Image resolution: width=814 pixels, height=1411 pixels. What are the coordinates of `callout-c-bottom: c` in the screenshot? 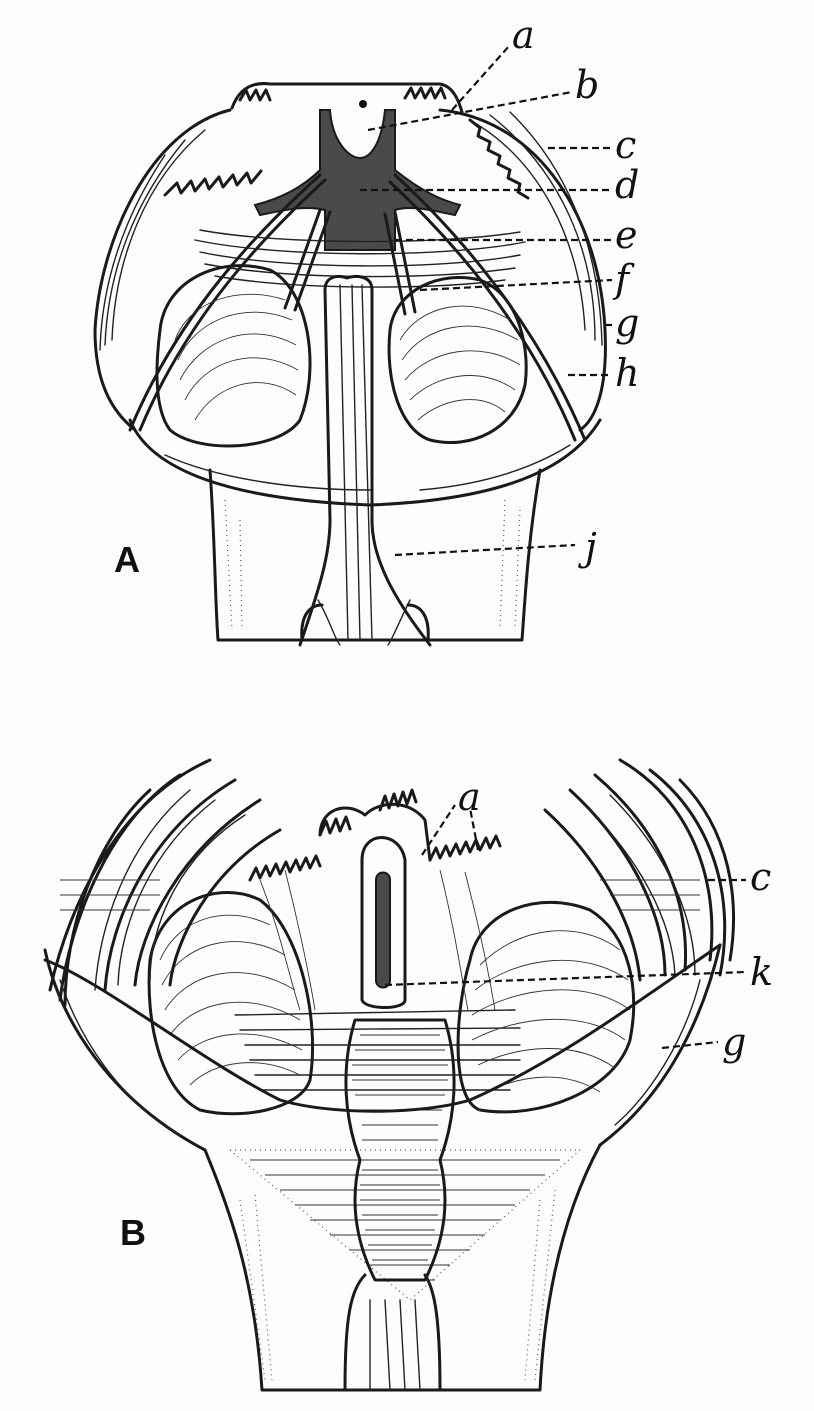 It's located at (760, 877).